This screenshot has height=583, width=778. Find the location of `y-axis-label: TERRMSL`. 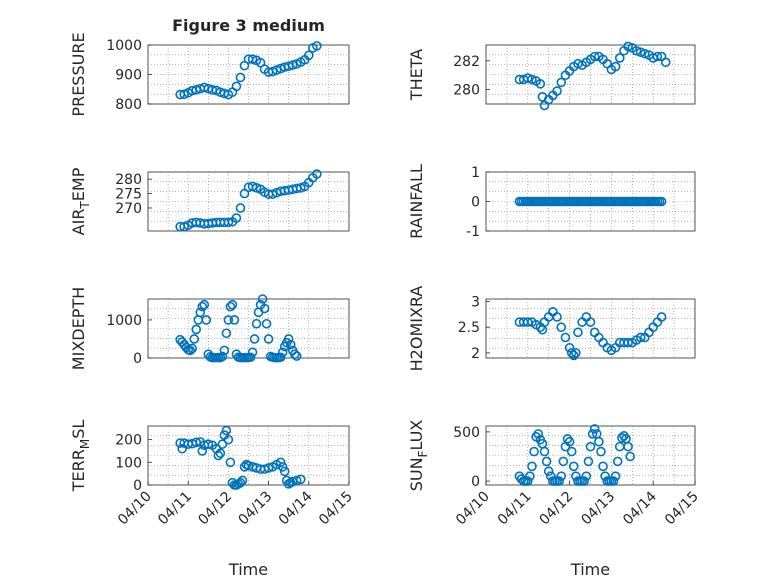

y-axis-label: TERRMSL is located at coordinates (80, 456).